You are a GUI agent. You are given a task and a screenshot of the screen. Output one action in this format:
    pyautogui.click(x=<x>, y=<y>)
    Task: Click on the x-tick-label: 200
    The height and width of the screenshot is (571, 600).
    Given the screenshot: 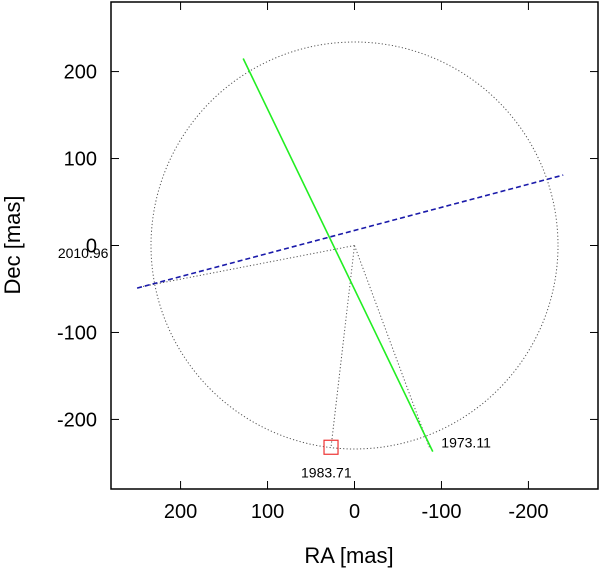 What is the action you would take?
    pyautogui.click(x=180, y=512)
    